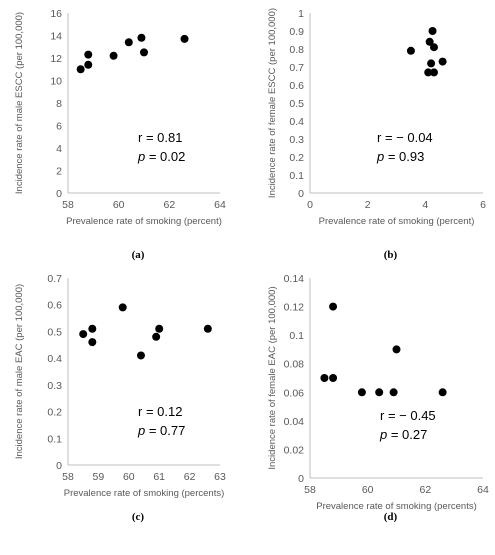  Describe the element at coordinates (294, 422) in the screenshot. I see `y-tick-label: 0.04` at that location.